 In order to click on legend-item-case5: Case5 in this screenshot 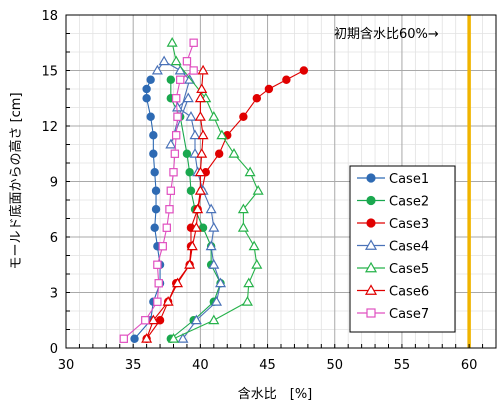, I will do `click(393, 269)`.